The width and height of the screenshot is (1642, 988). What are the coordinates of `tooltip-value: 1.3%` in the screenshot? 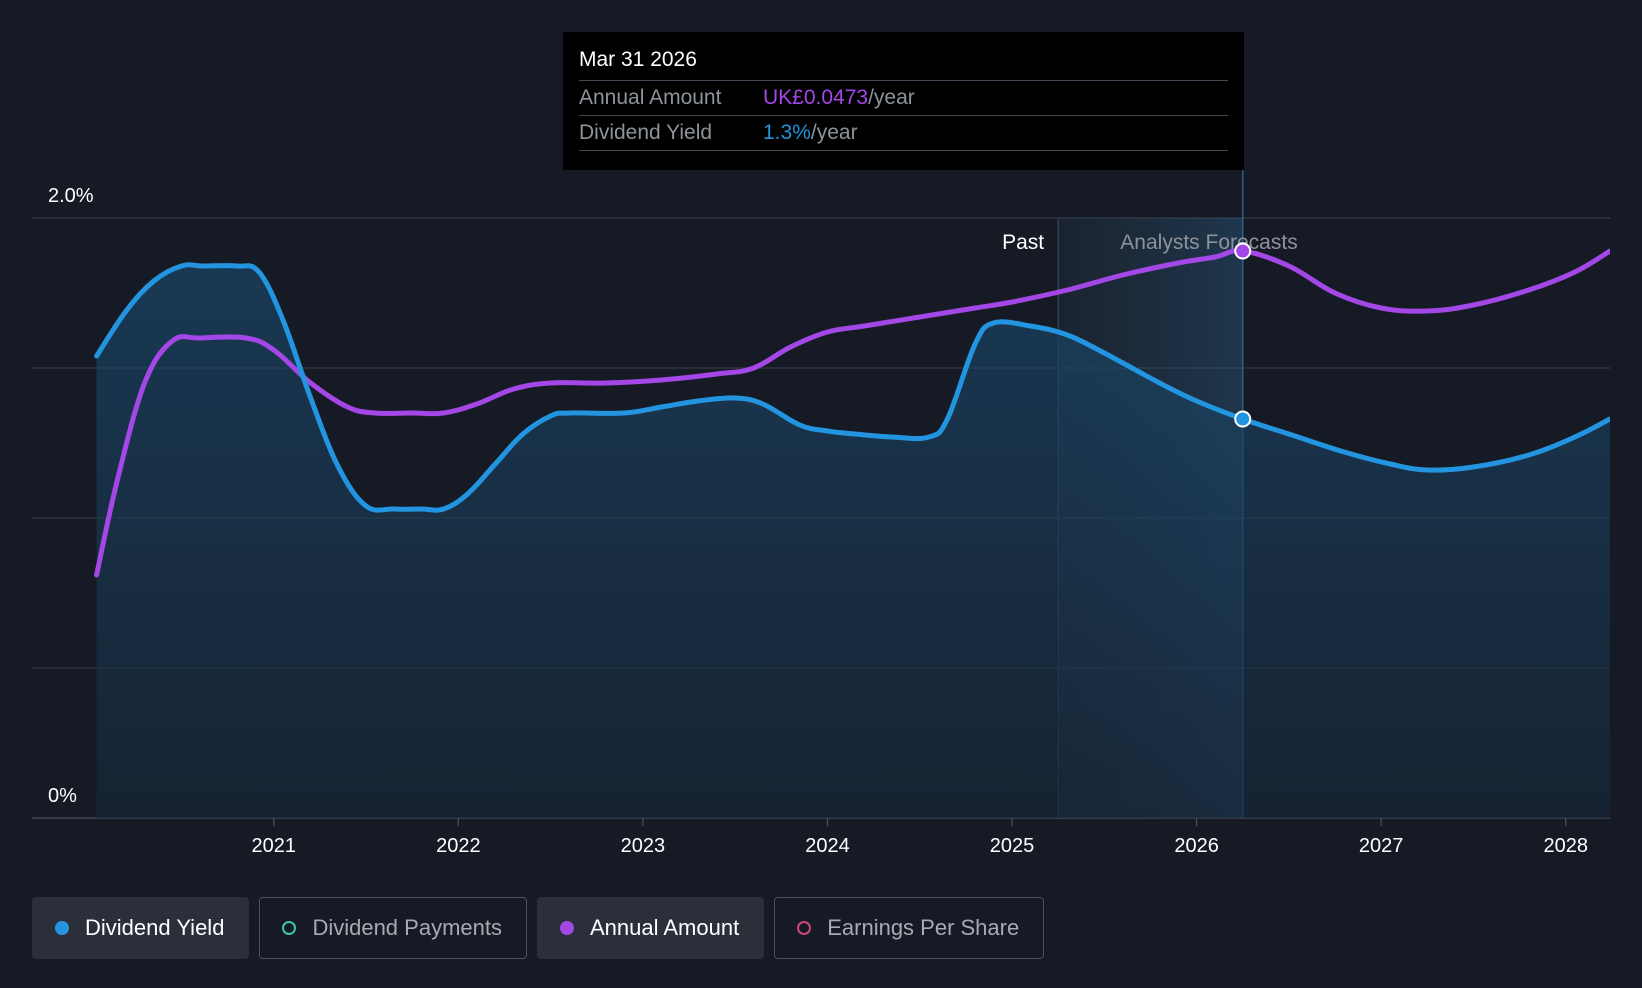 It's located at (787, 132).